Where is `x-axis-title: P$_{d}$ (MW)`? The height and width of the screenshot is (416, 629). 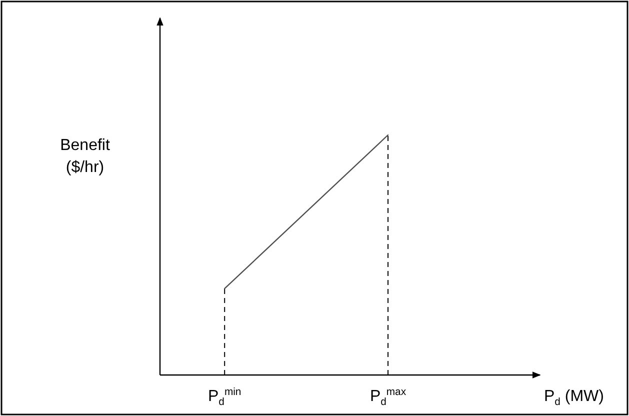
x-axis-title: P$_{d}$ (MW) is located at coordinates (574, 398).